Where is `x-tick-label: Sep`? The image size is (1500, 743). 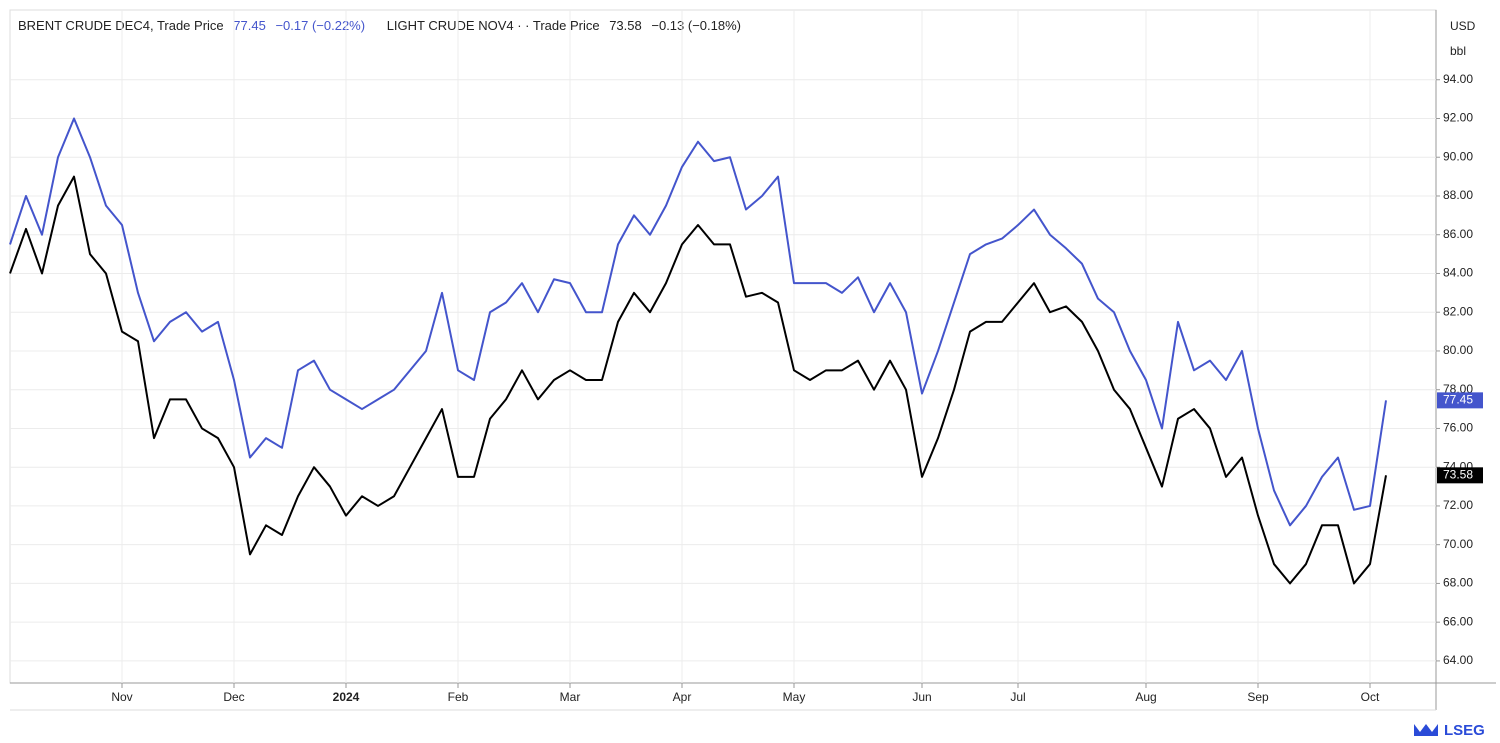 x-tick-label: Sep is located at coordinates (1258, 697).